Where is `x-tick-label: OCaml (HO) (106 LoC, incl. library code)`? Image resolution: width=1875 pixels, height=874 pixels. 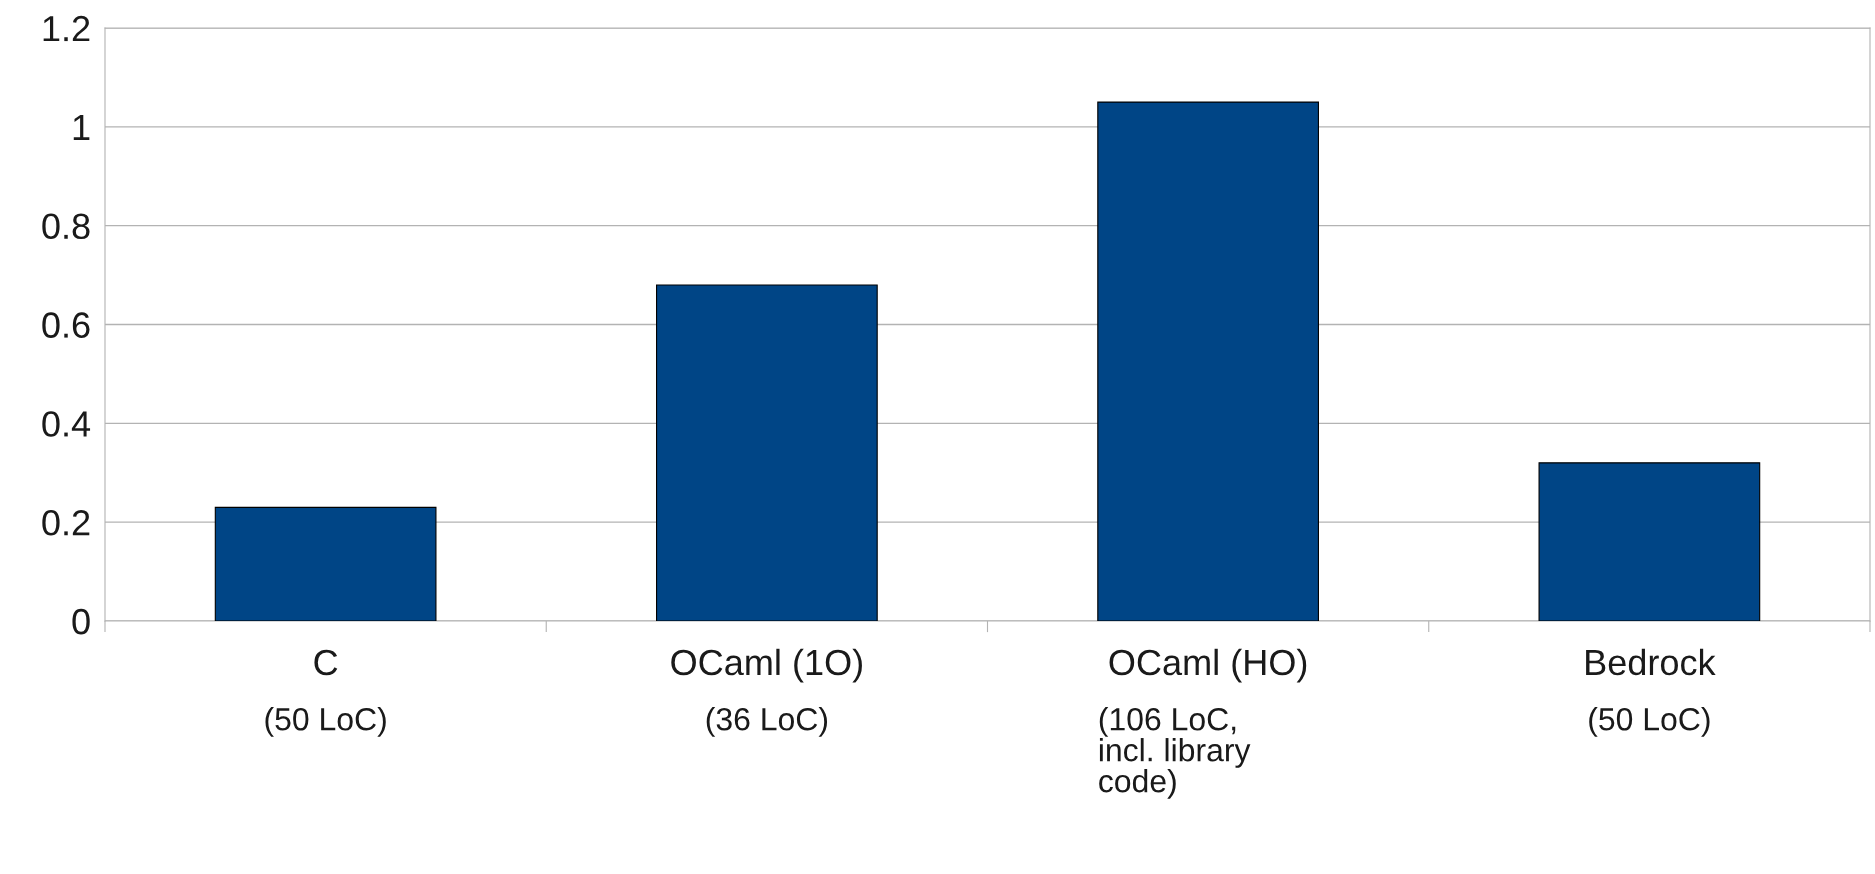
x-tick-label: OCaml (HO) (106 LoC, incl. library code) is located at coordinates (1203, 723).